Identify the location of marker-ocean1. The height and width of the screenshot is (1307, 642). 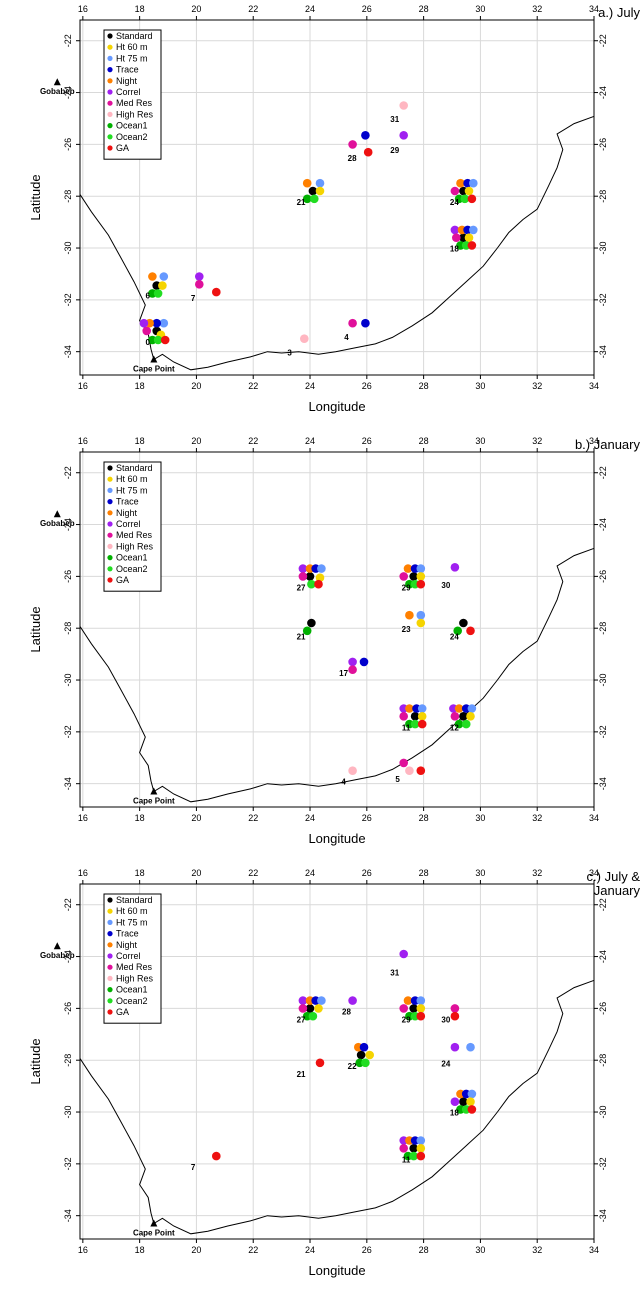
(307, 199).